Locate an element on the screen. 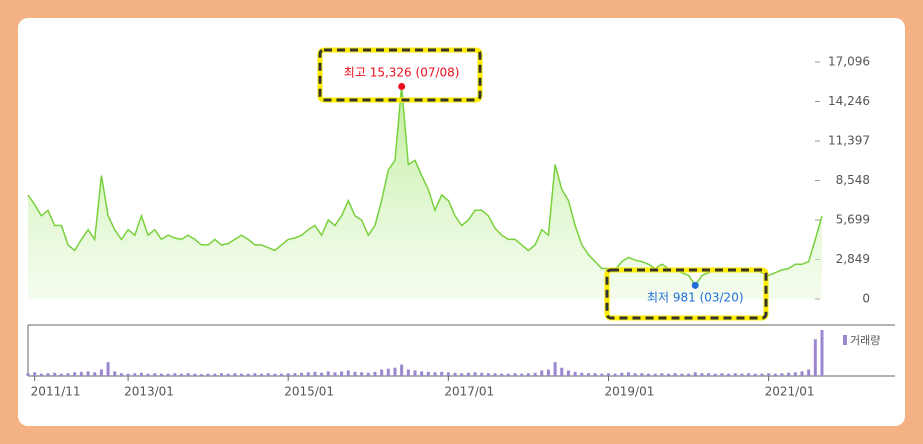 This screenshot has height=444, width=923. legend-swatch is located at coordinates (845, 340).